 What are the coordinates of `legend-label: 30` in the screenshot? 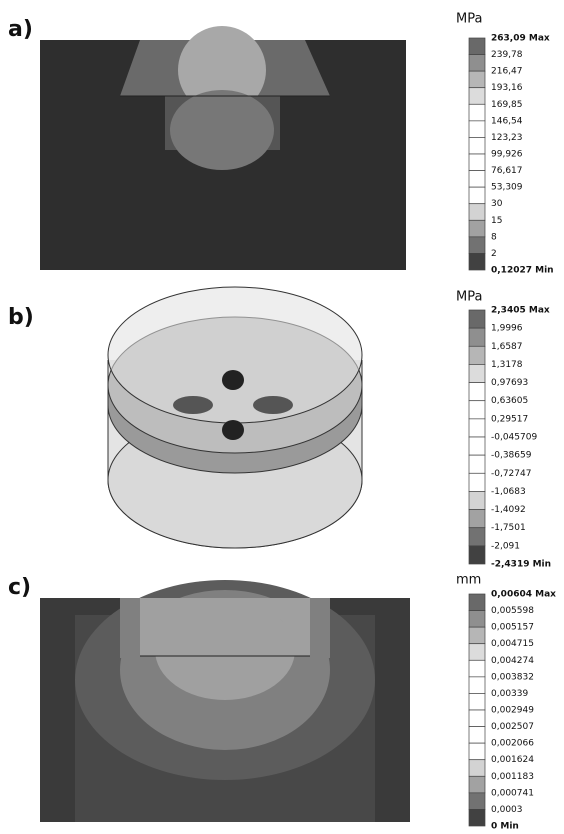 It's located at (497, 204).